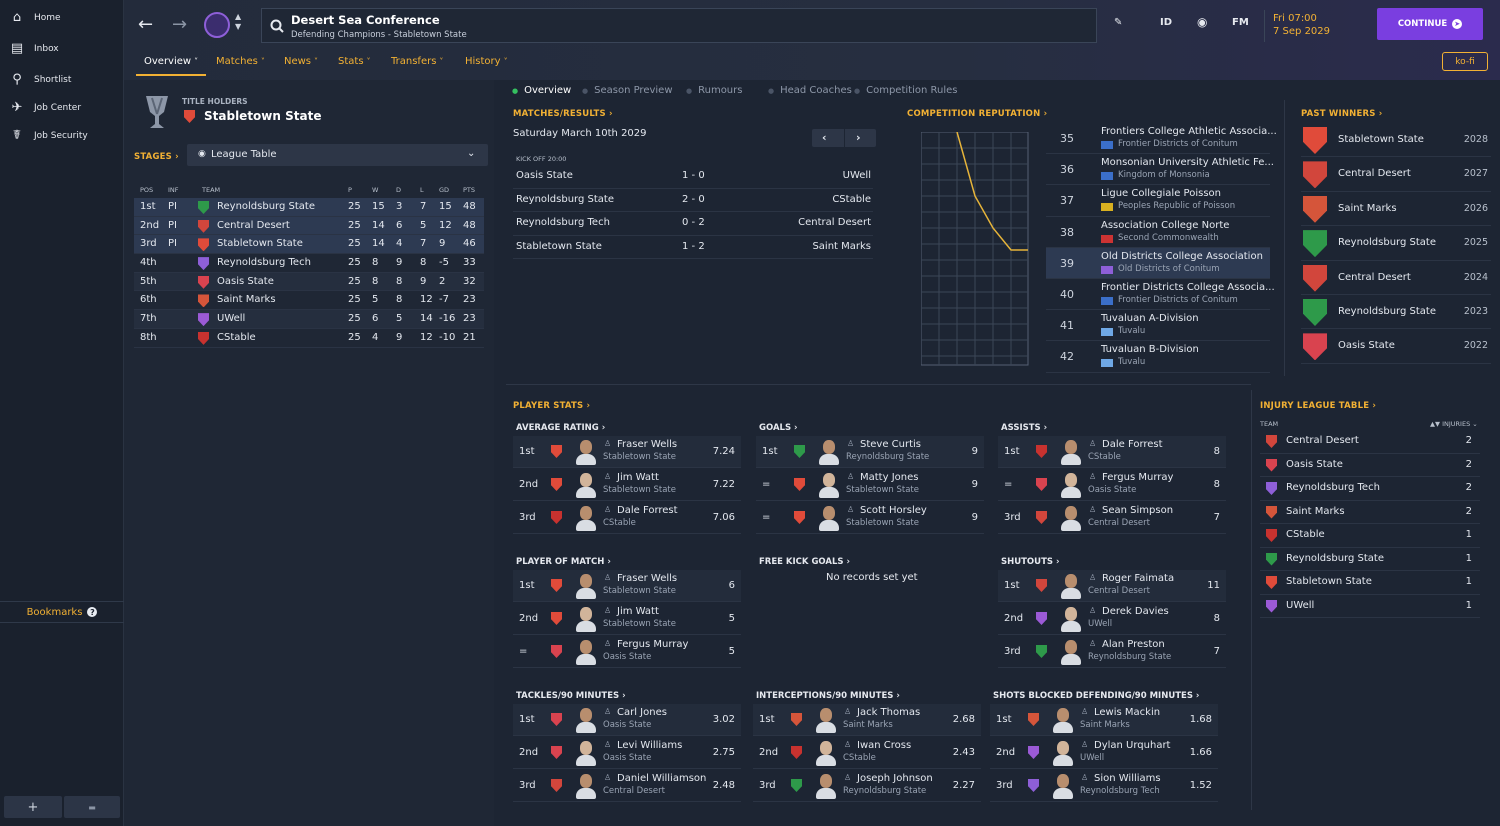 The height and width of the screenshot is (826, 1500). I want to click on column-header: PTS, so click(469, 190).